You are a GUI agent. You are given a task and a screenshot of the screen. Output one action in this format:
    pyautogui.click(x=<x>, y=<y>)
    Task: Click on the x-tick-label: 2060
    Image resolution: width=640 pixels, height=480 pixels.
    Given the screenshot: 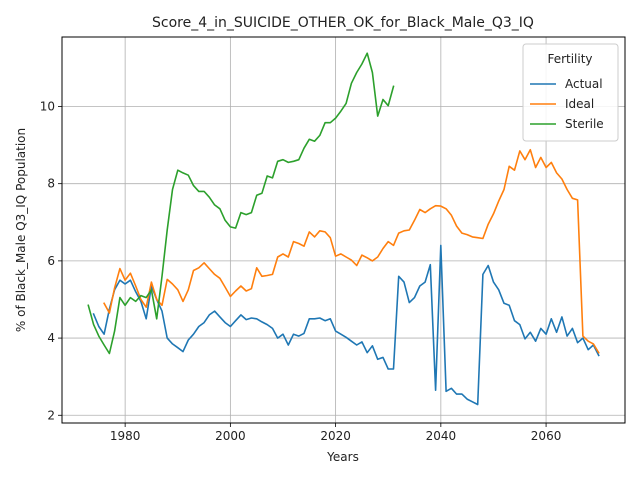 What is the action you would take?
    pyautogui.click(x=546, y=436)
    